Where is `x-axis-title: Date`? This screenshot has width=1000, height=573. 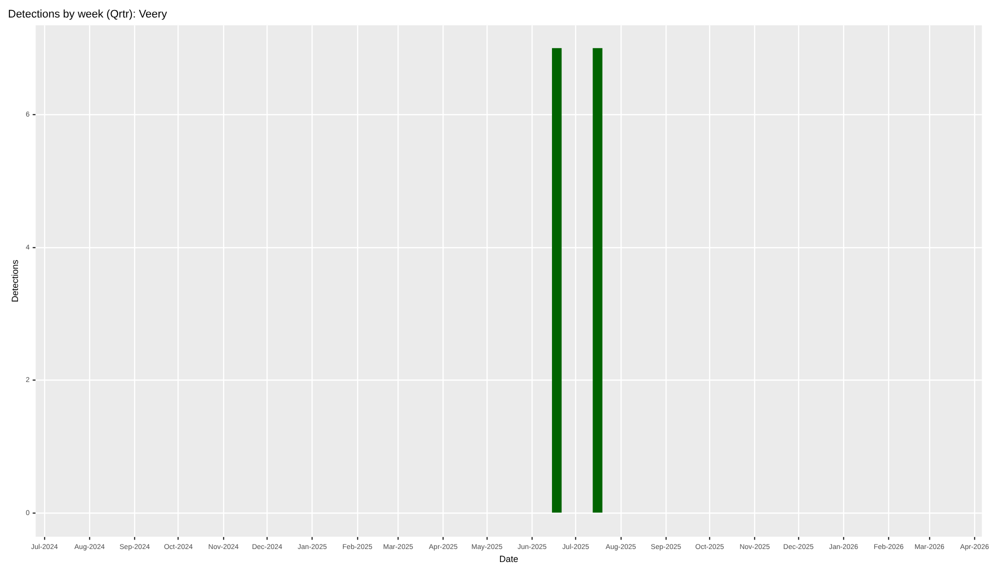
x-axis-title: Date is located at coordinates (508, 559).